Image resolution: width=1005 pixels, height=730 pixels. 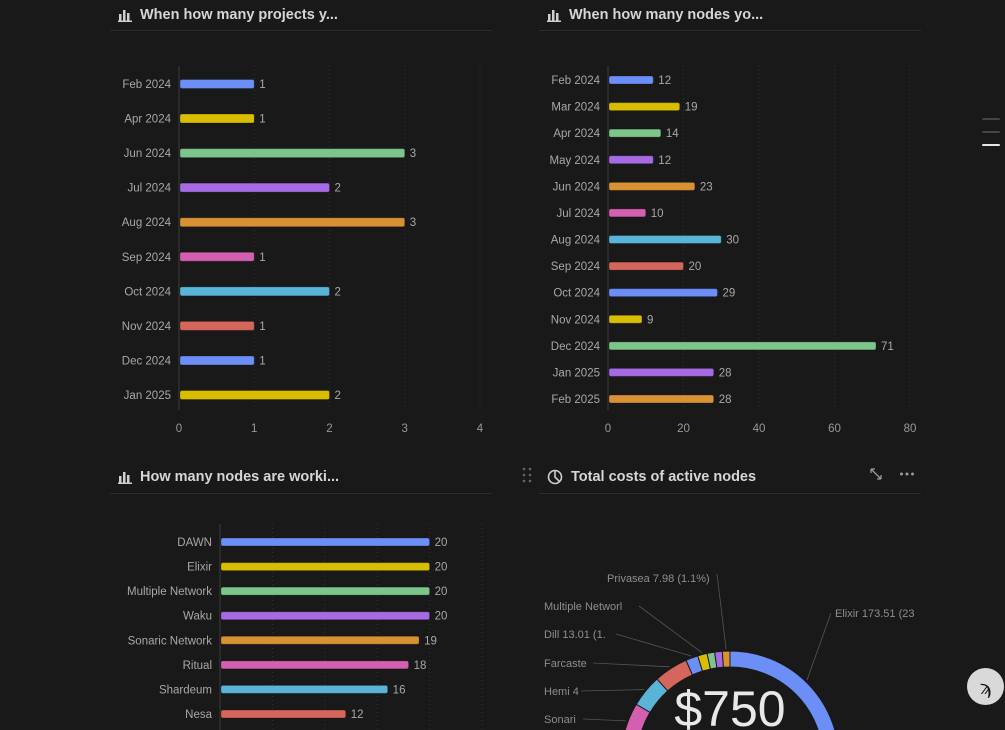 What do you see at coordinates (430, 641) in the screenshot?
I see `data-label: 19` at bounding box center [430, 641].